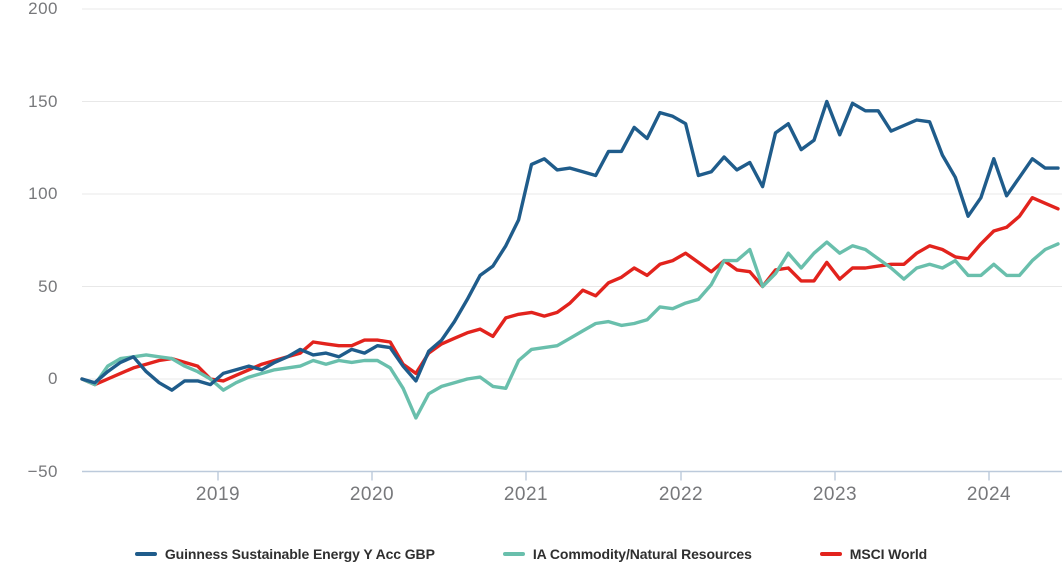 Image resolution: width=1062 pixels, height=572 pixels. Describe the element at coordinates (835, 494) in the screenshot. I see `x-axis-label-2023: 2023` at that location.